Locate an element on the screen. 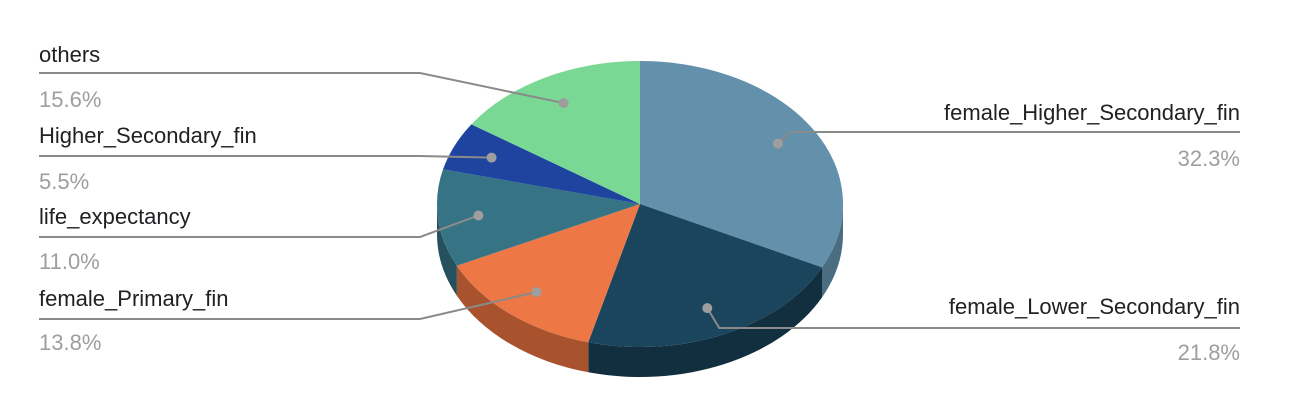 The width and height of the screenshot is (1298, 418). slice-label-female-primary-fin: female_Primary_fin is located at coordinates (134, 298).